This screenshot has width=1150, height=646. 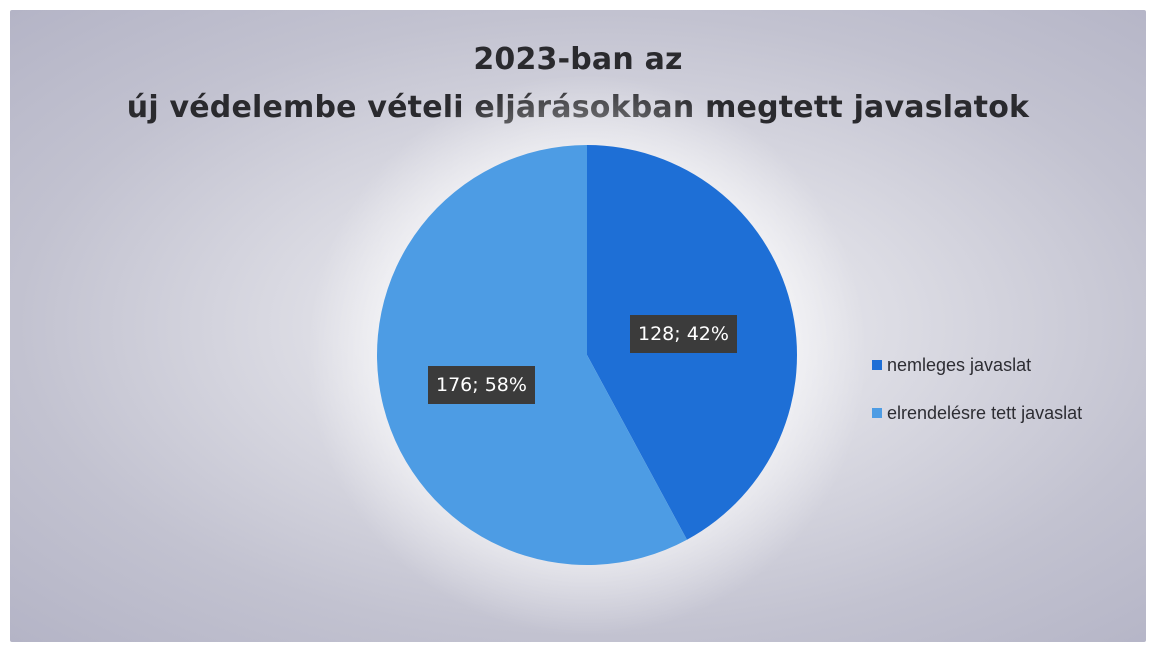 I want to click on legend-label-nemleges: nemleges javaslat, so click(x=959, y=364).